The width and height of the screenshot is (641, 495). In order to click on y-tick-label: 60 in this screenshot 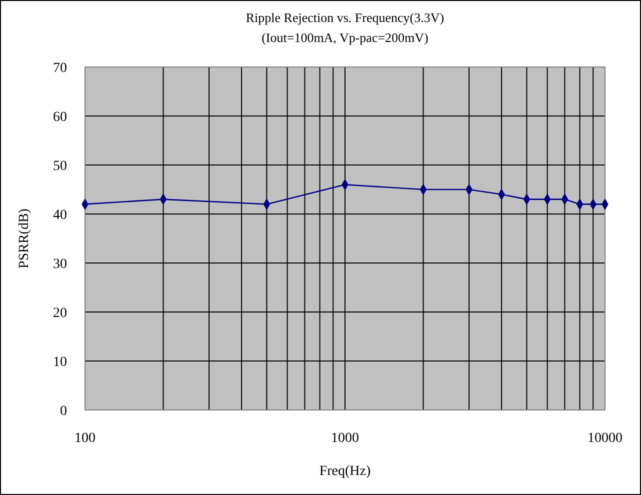, I will do `click(60, 117)`.